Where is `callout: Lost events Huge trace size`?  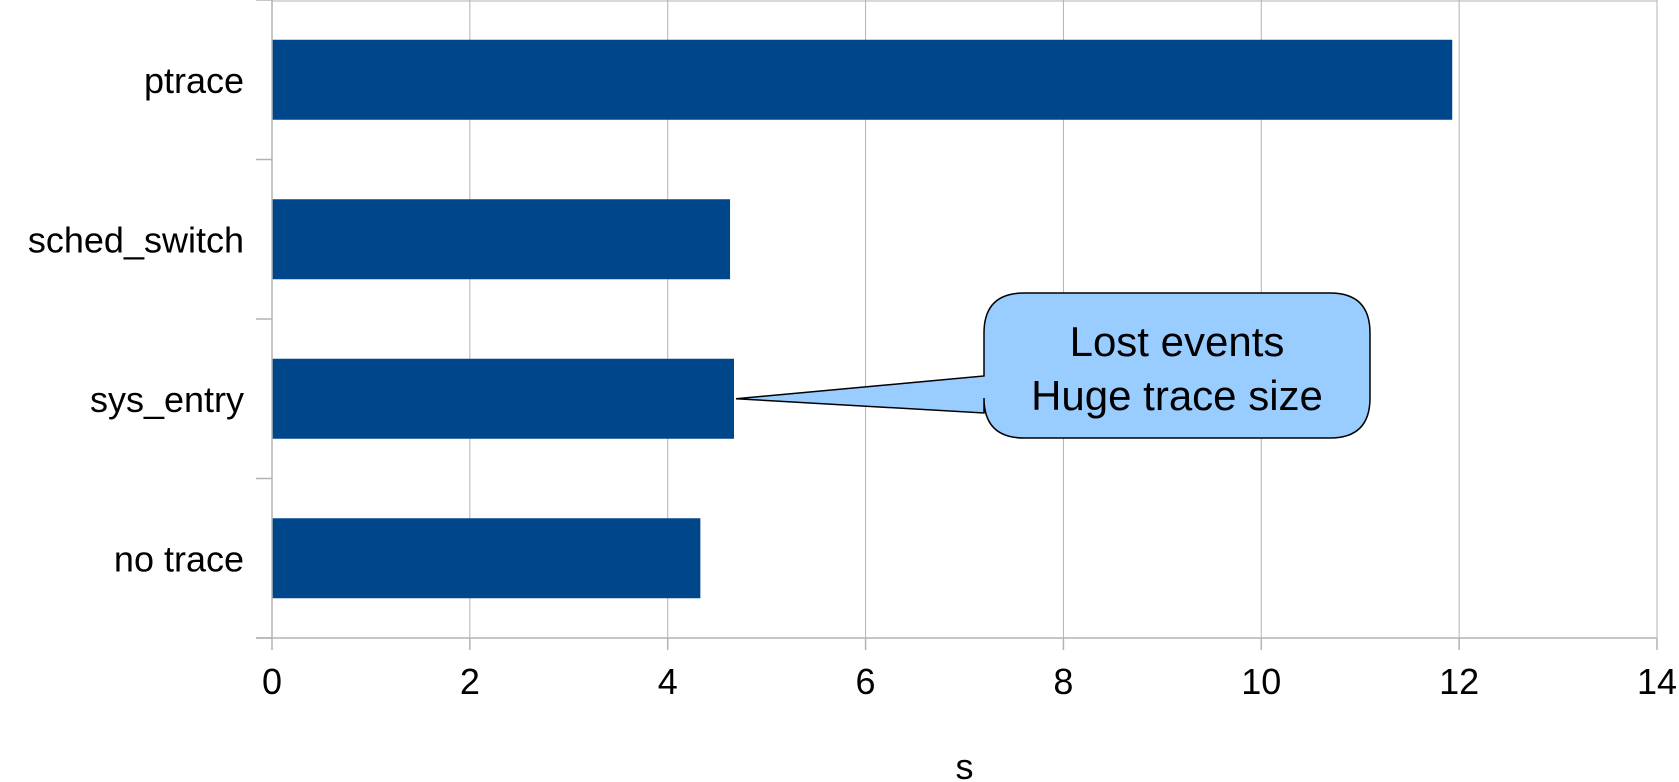 callout: Lost events Huge trace size is located at coordinates (1053, 365).